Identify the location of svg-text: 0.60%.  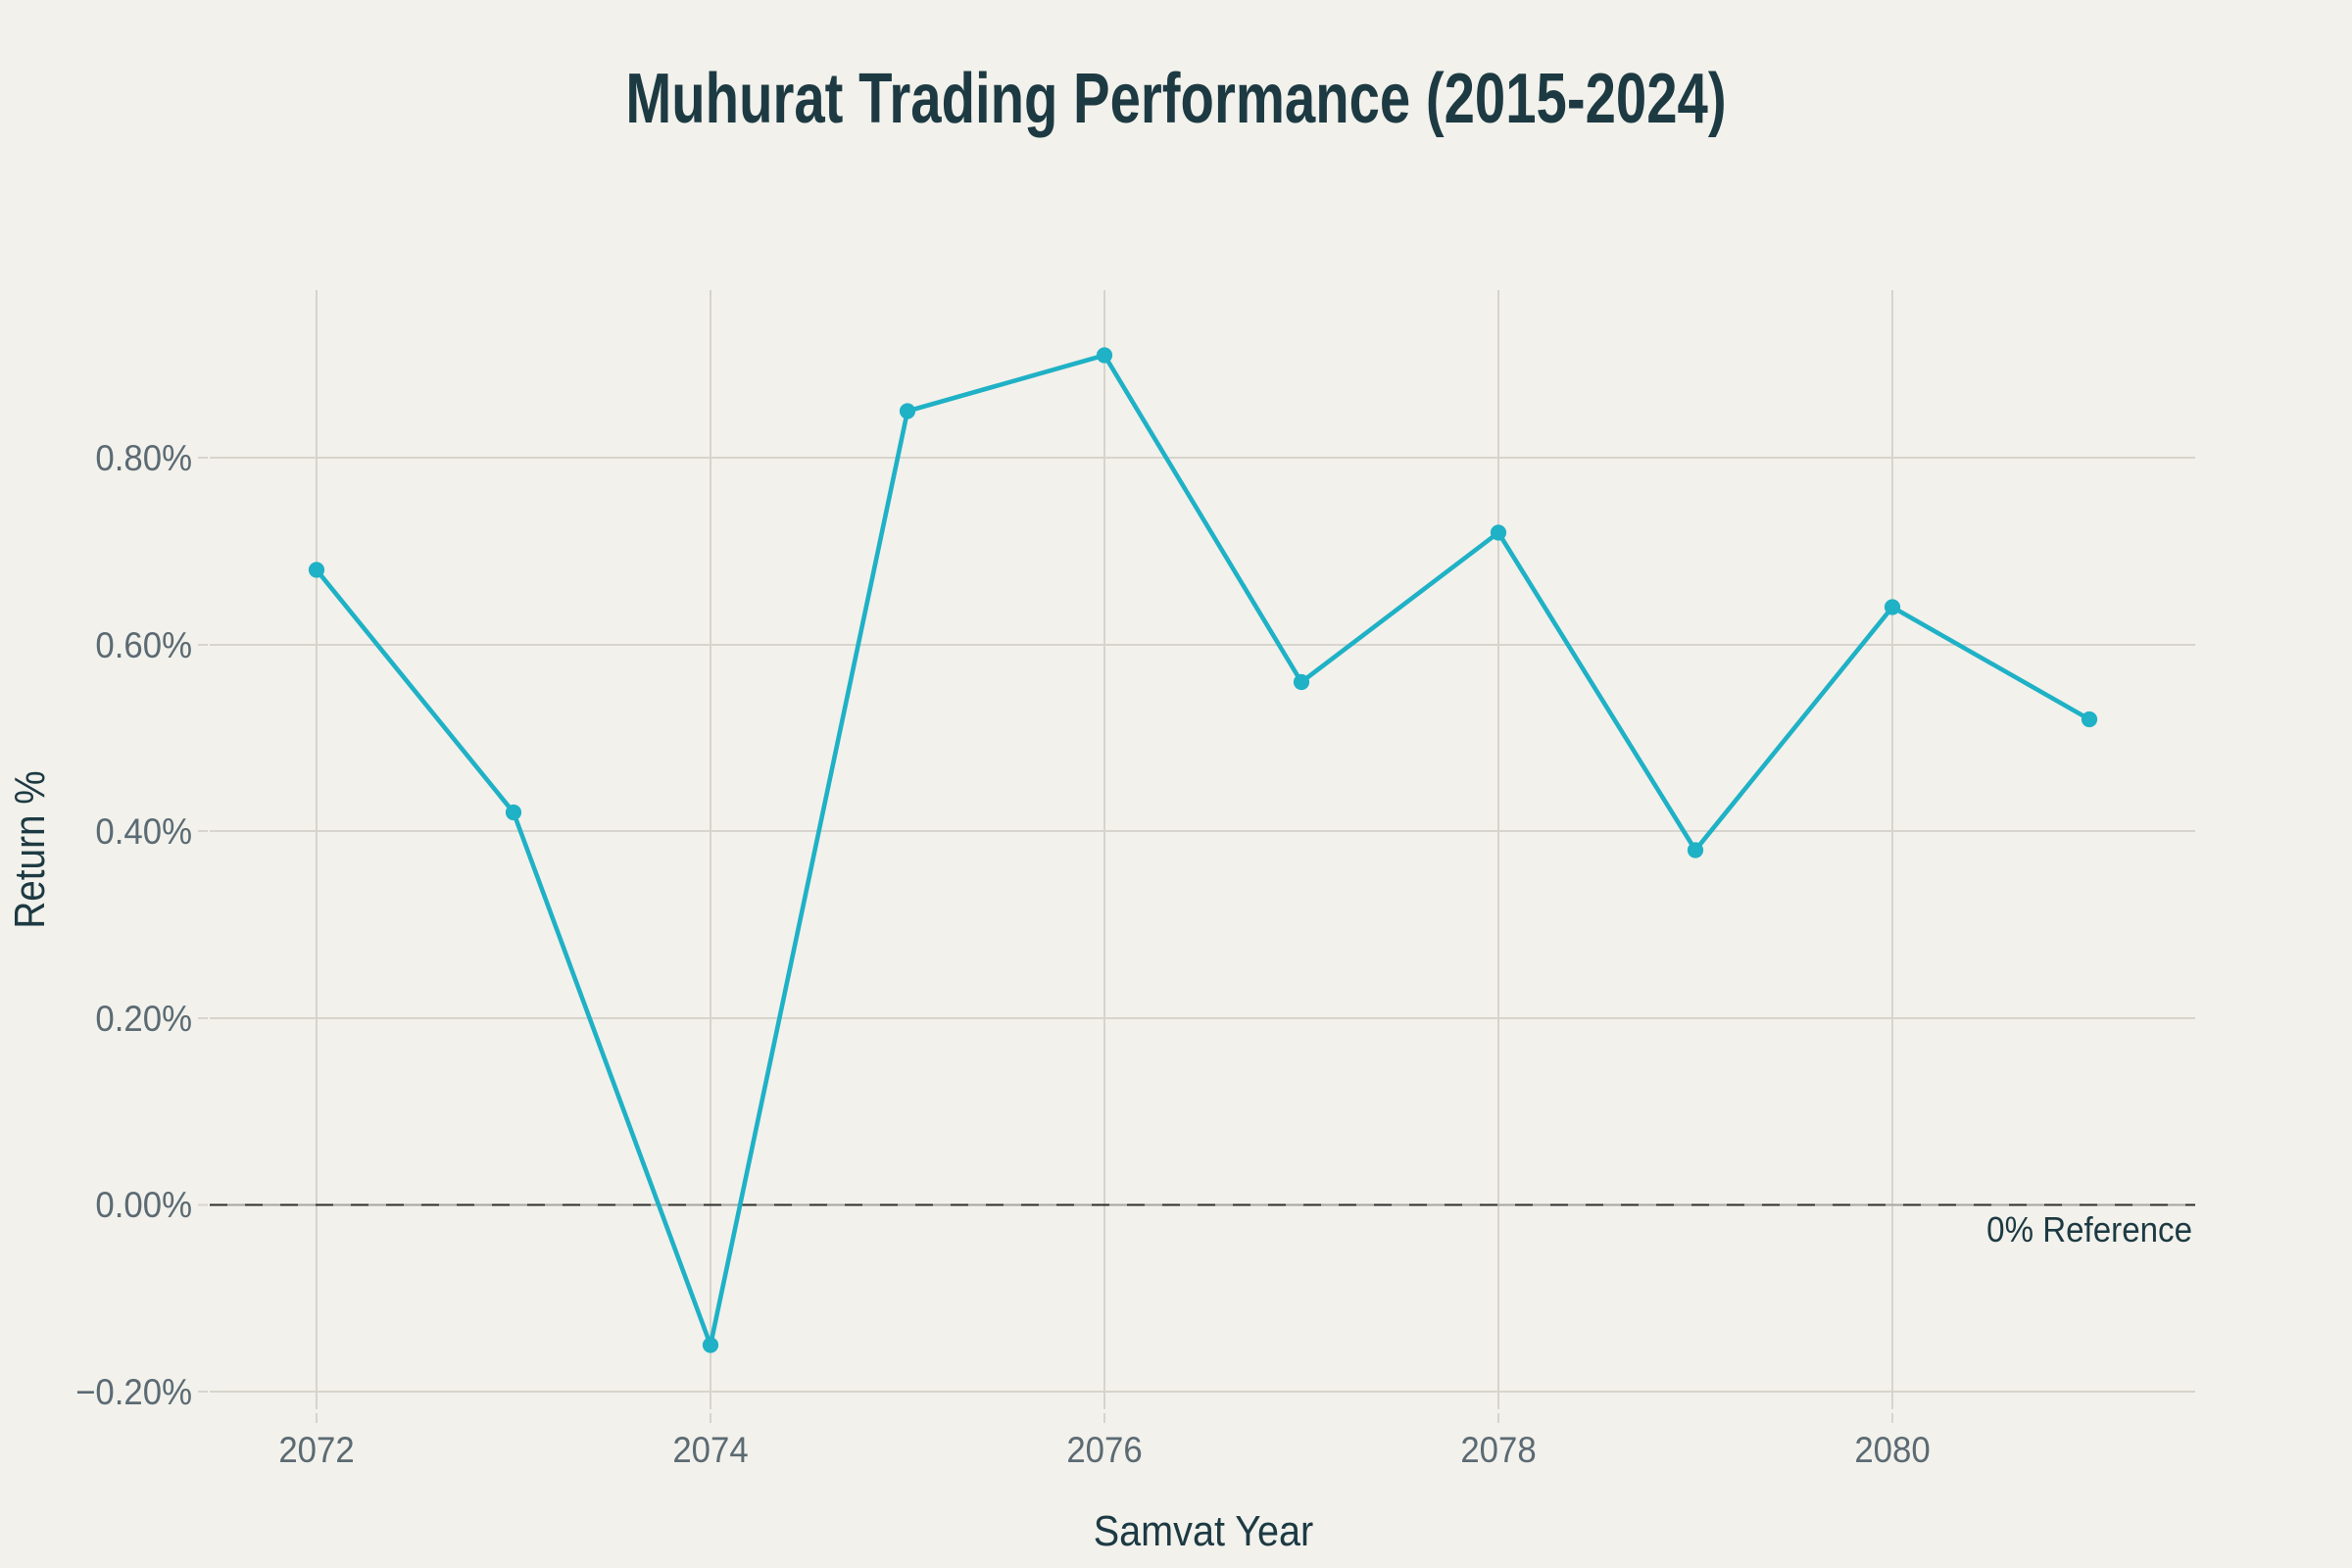
(143, 645).